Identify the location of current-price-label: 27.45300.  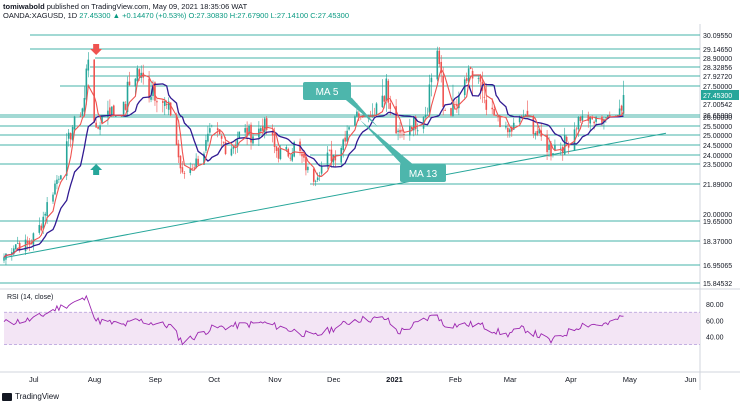
(717, 96).